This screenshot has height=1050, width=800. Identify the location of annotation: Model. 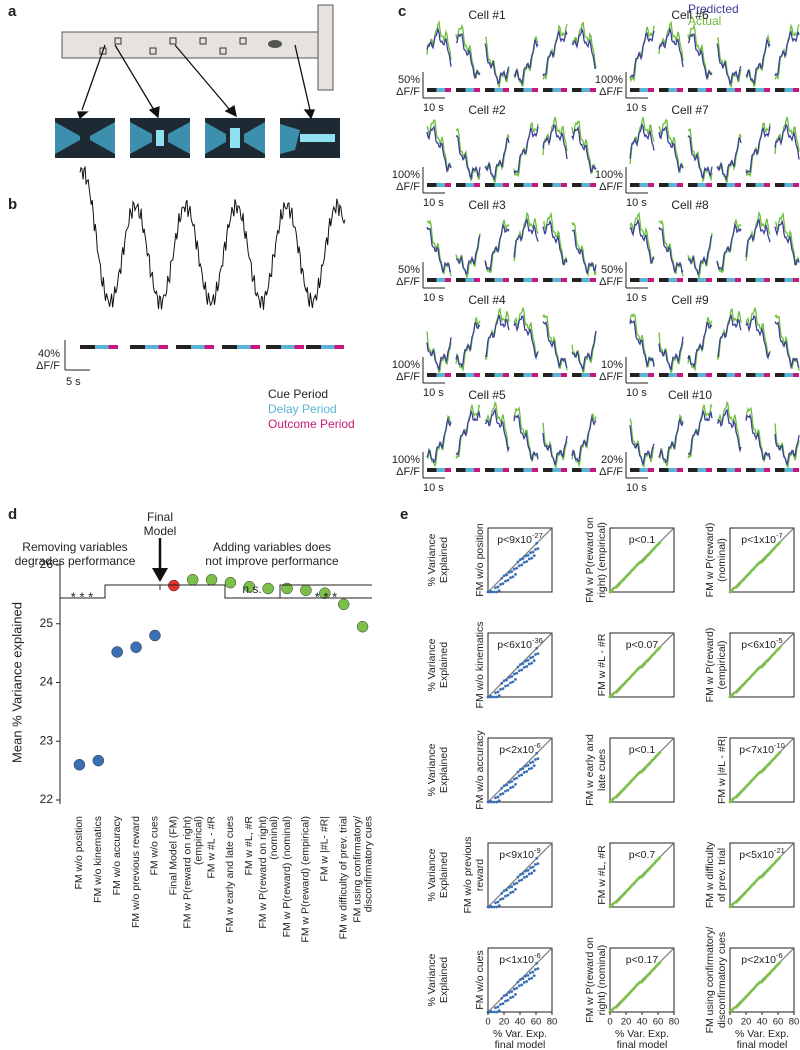
(160, 531).